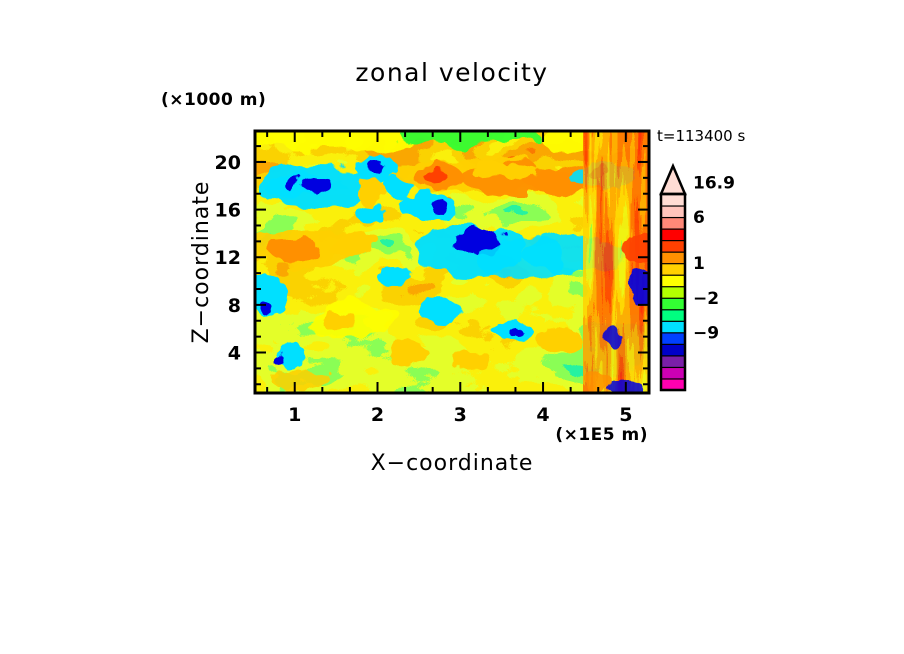  I want to click on tick-label: 3, so click(460, 415).